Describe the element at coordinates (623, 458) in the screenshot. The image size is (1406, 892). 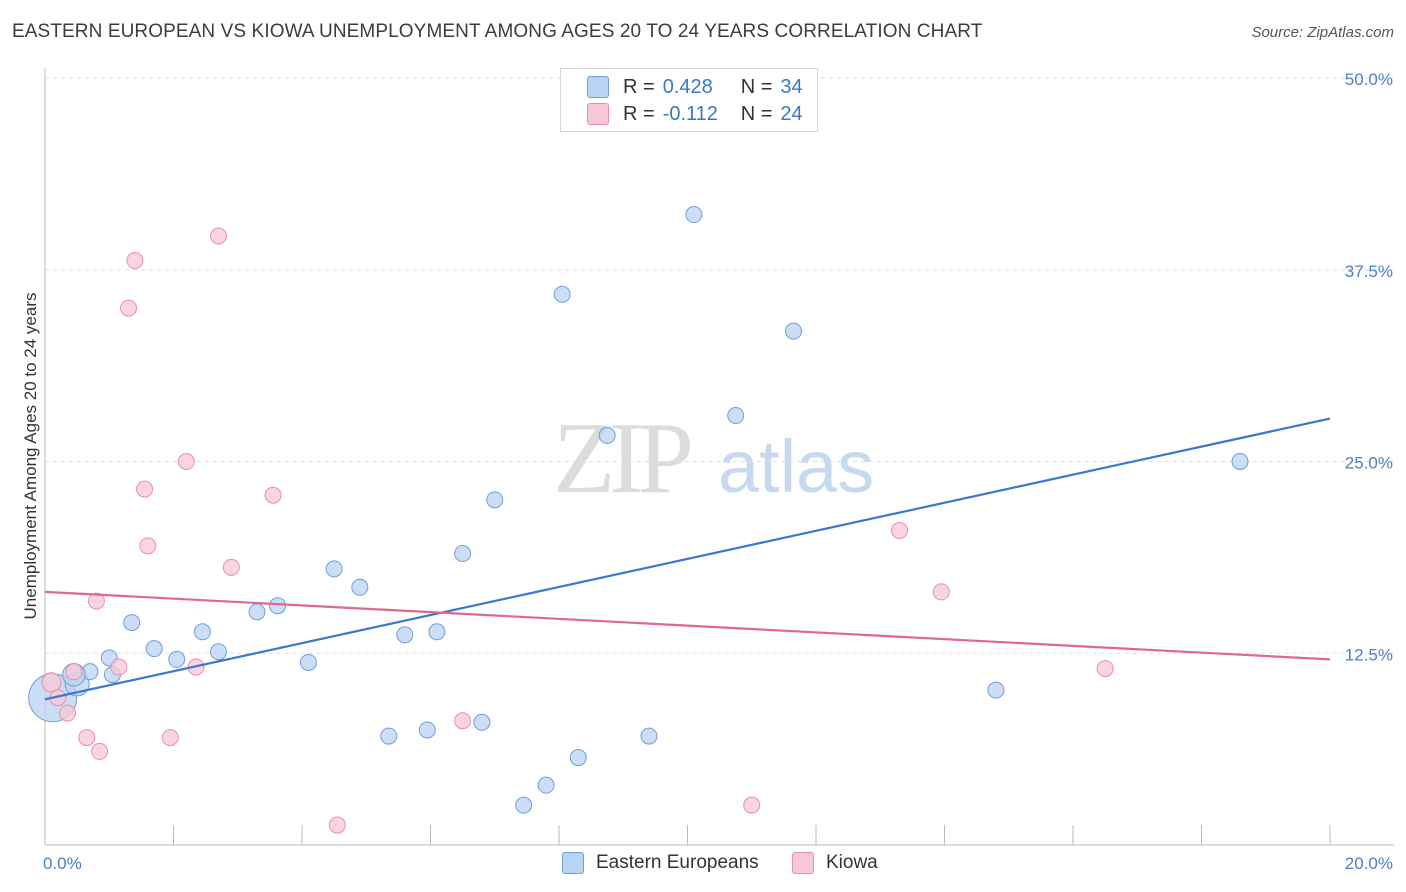
I see `watermark-zip: ZIP` at that location.